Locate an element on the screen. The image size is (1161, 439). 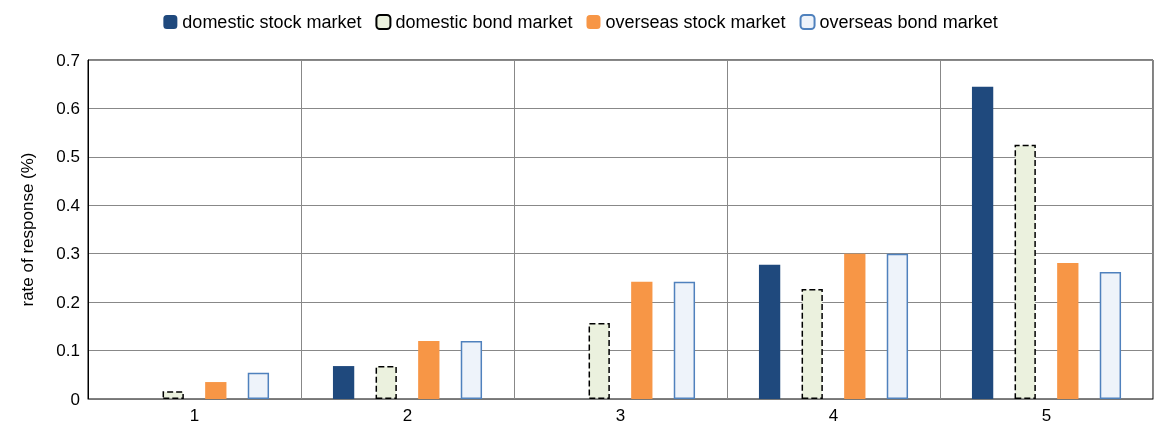
y-tick-label: 0.3 is located at coordinates (68, 254).